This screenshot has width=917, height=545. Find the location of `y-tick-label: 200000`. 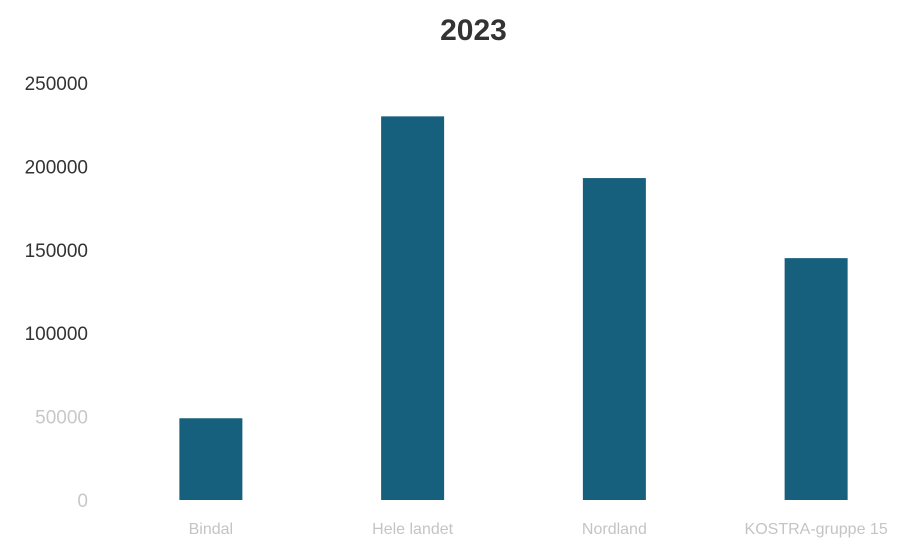

y-tick-label: 200000 is located at coordinates (56, 167).